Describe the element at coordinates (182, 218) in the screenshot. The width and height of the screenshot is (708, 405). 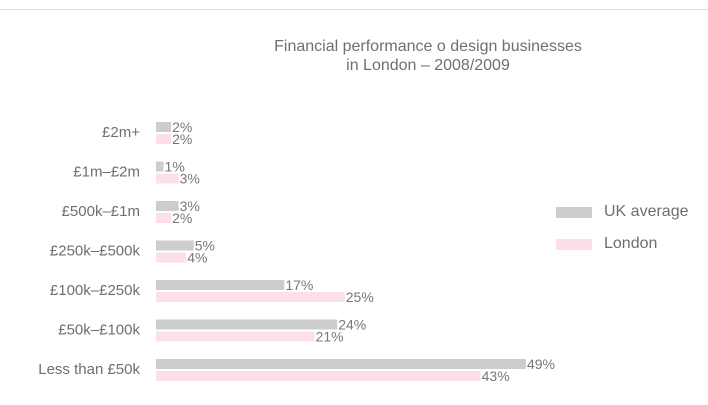
I see `value-label-london-500k-1m: 2%` at that location.